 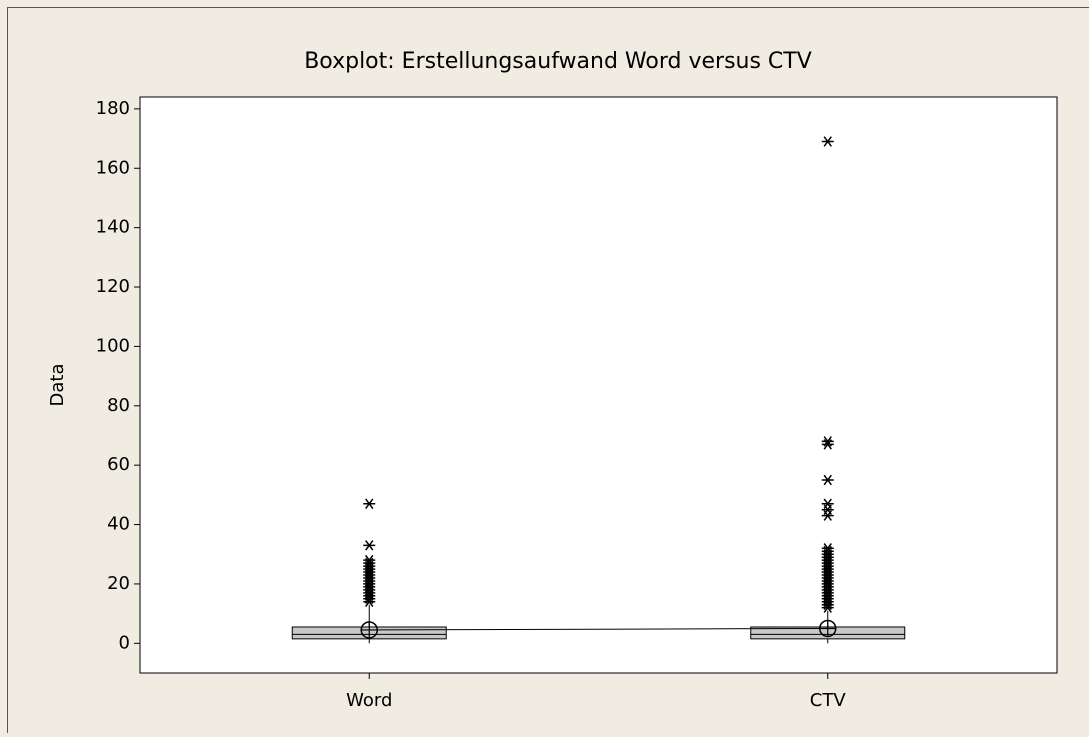 What do you see at coordinates (369, 700) in the screenshot?
I see `x-tick-label: Word` at bounding box center [369, 700].